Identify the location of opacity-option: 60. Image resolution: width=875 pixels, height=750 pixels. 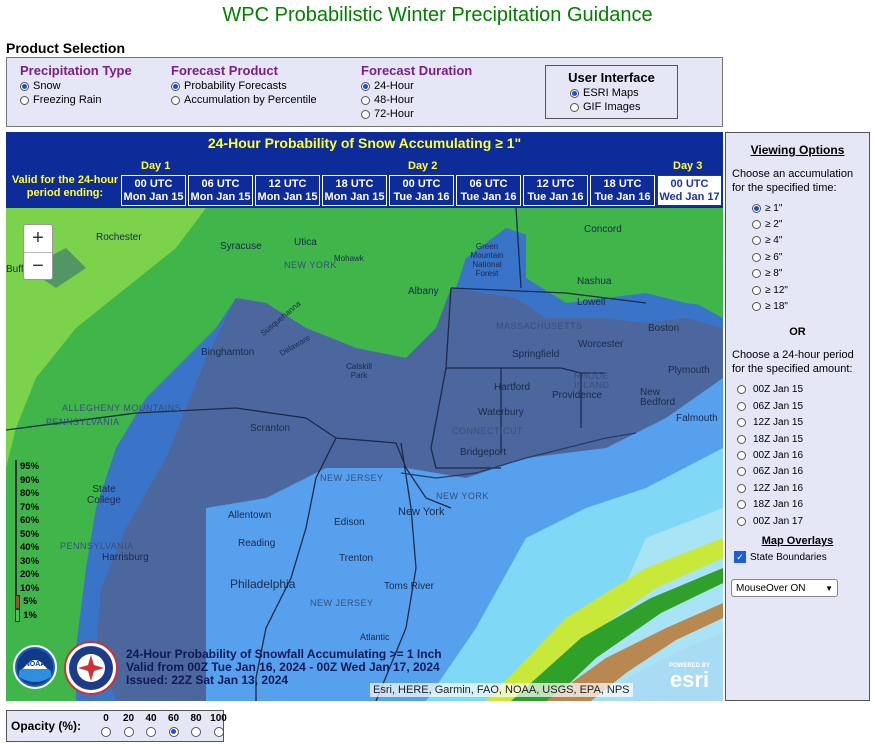
(174, 727).